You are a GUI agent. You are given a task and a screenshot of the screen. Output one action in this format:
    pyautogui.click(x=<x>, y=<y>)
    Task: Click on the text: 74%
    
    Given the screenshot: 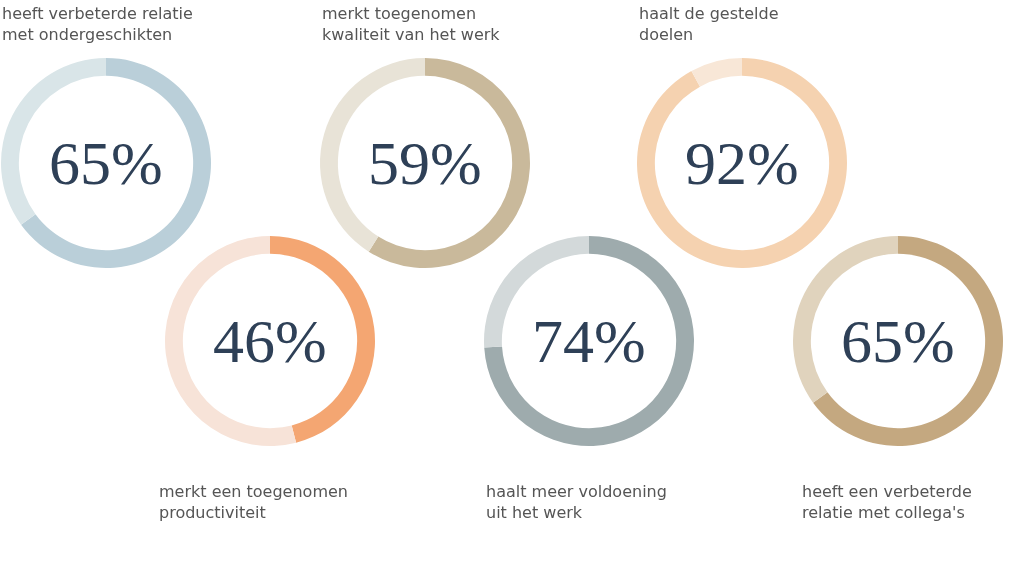 What is the action you would take?
    pyautogui.click(x=589, y=341)
    